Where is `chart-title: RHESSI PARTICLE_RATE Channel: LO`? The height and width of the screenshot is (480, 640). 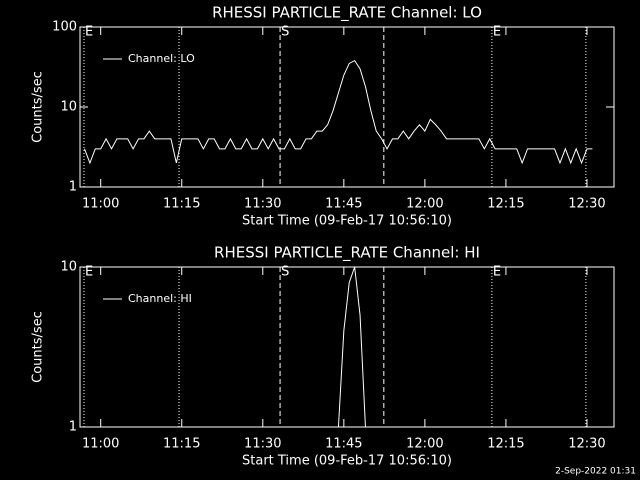 chart-title: RHESSI PARTICLE_RATE Channel: LO is located at coordinates (347, 13).